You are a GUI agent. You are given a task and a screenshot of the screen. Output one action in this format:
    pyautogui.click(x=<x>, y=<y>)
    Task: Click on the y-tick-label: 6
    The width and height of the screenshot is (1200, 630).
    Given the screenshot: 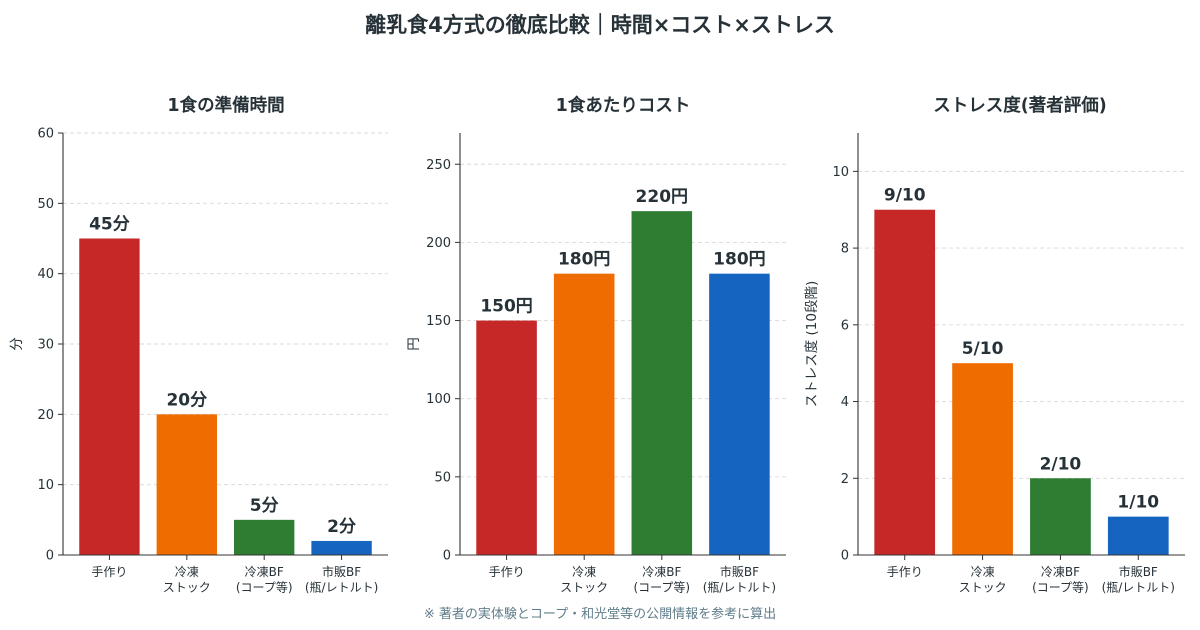 What is the action you would take?
    pyautogui.click(x=845, y=325)
    